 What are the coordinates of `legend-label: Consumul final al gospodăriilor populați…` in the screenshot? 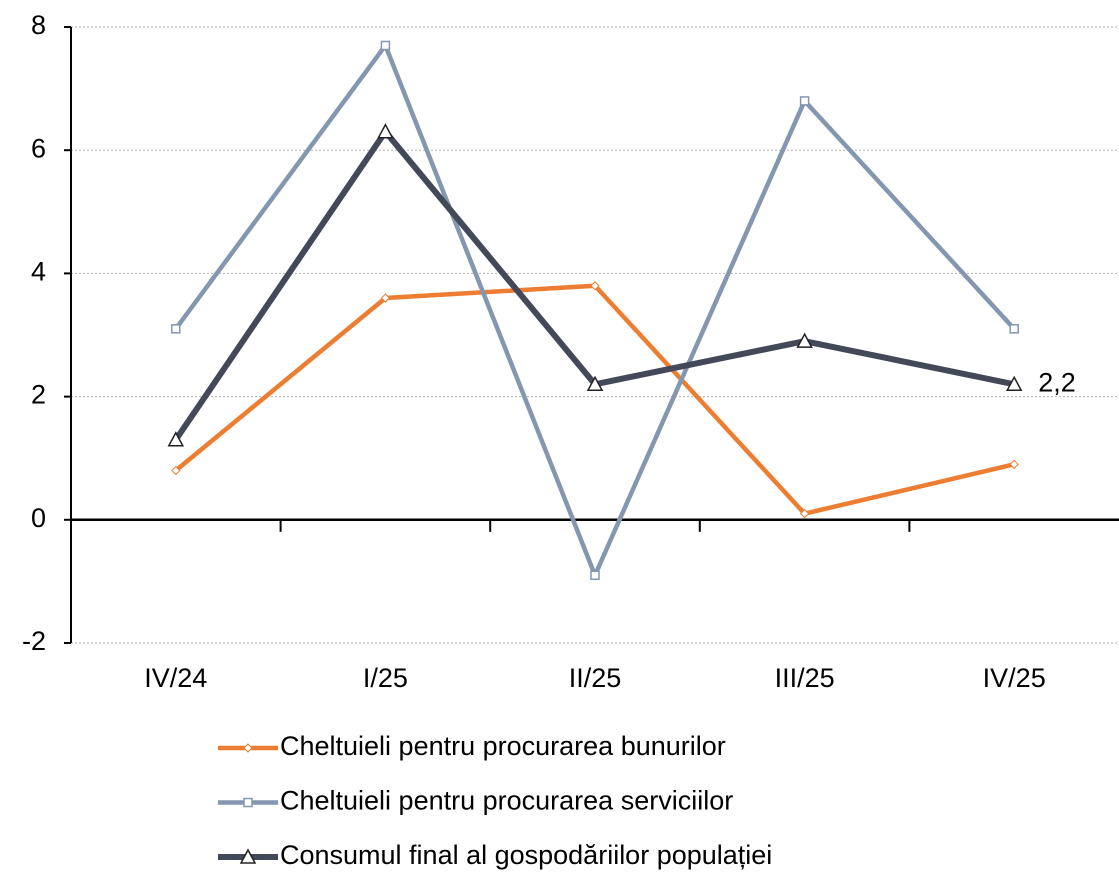 It's located at (526, 855).